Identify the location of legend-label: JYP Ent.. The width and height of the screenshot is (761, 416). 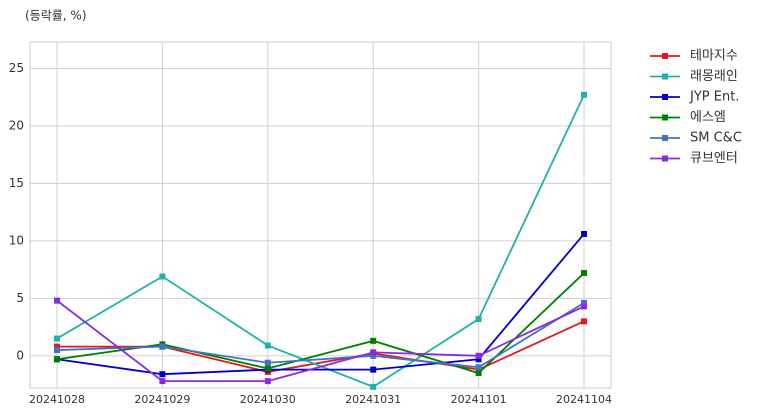
(714, 97).